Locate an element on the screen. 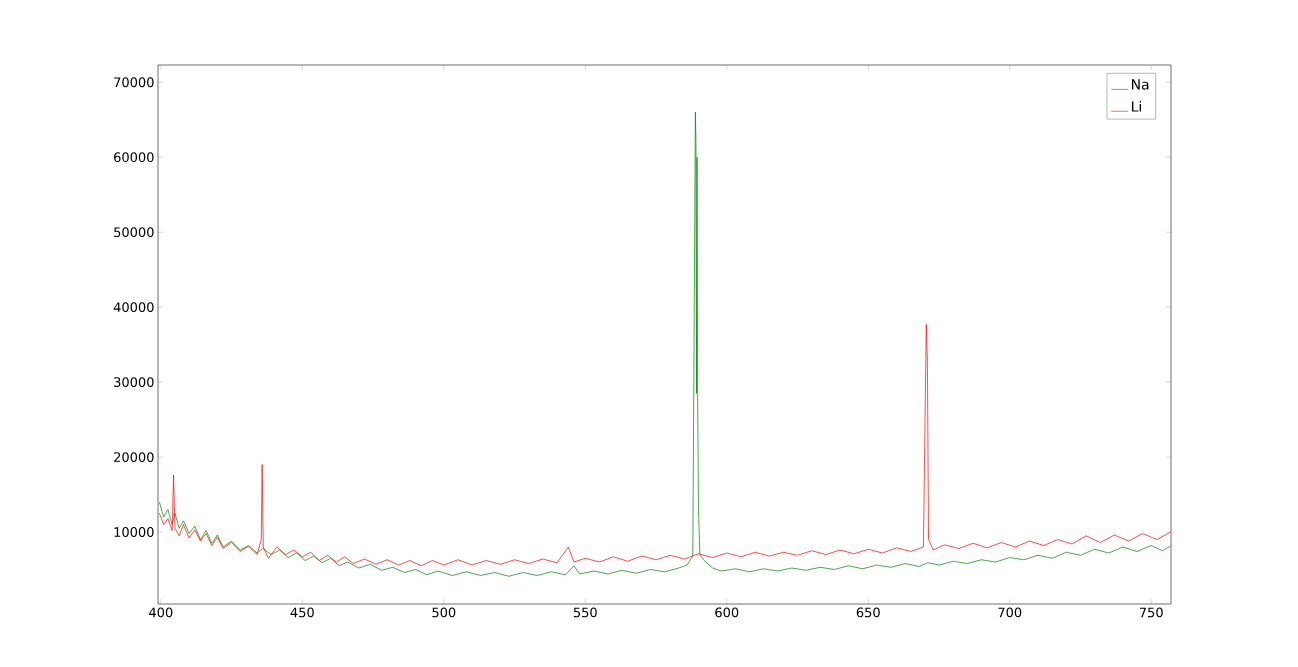  legend-label: Li is located at coordinates (1136, 106).